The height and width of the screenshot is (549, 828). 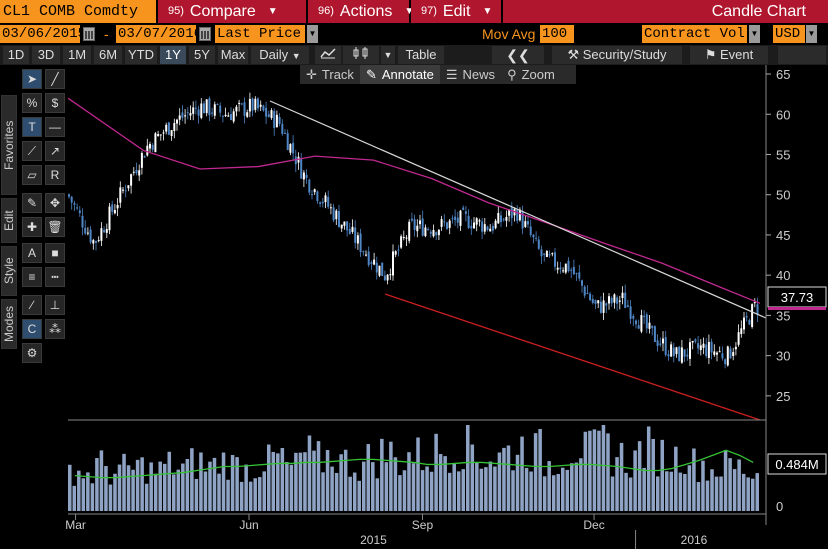 I want to click on track-label: Track, so click(x=337, y=74).